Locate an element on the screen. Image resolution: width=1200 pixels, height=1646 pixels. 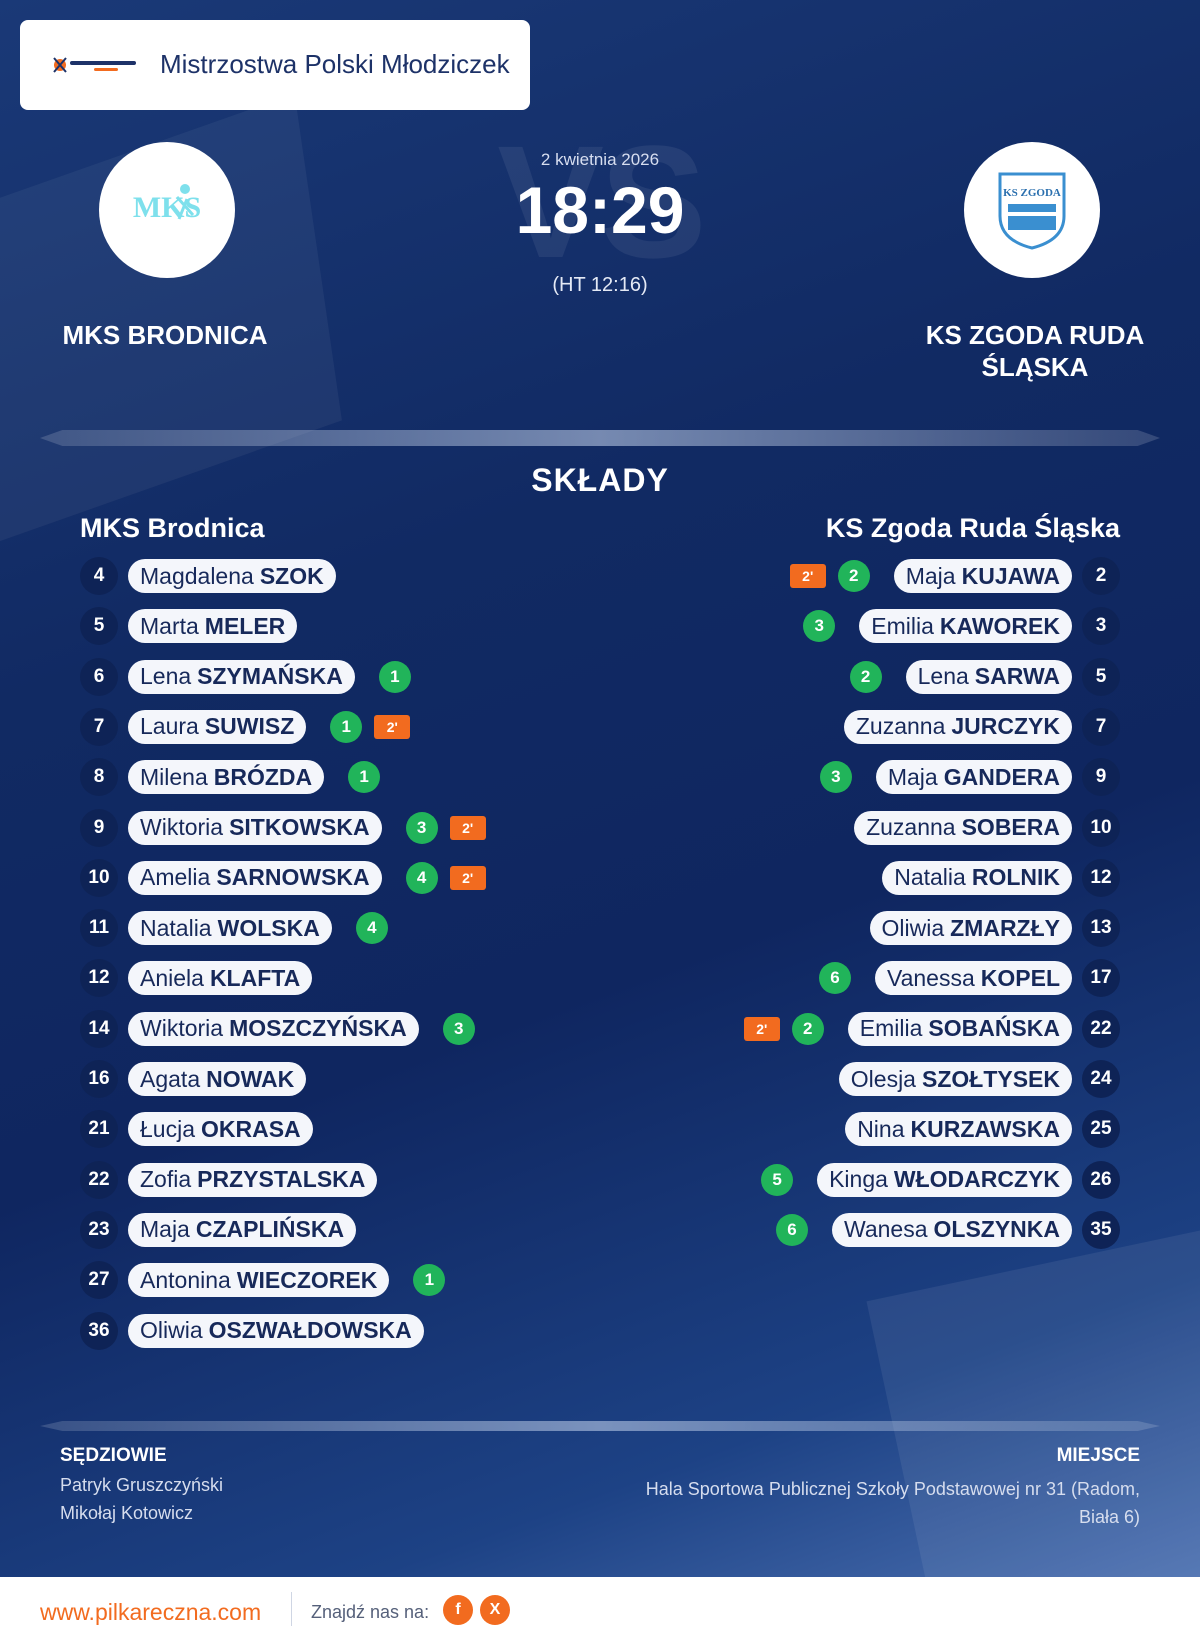
player-last-name: MOSZCZYŃSKA is located at coordinates (318, 1028).